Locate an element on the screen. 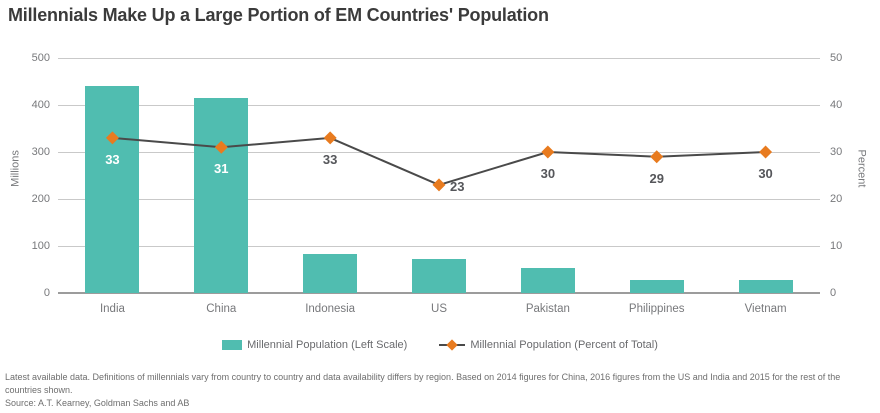  bar-philippines is located at coordinates (656, 286).